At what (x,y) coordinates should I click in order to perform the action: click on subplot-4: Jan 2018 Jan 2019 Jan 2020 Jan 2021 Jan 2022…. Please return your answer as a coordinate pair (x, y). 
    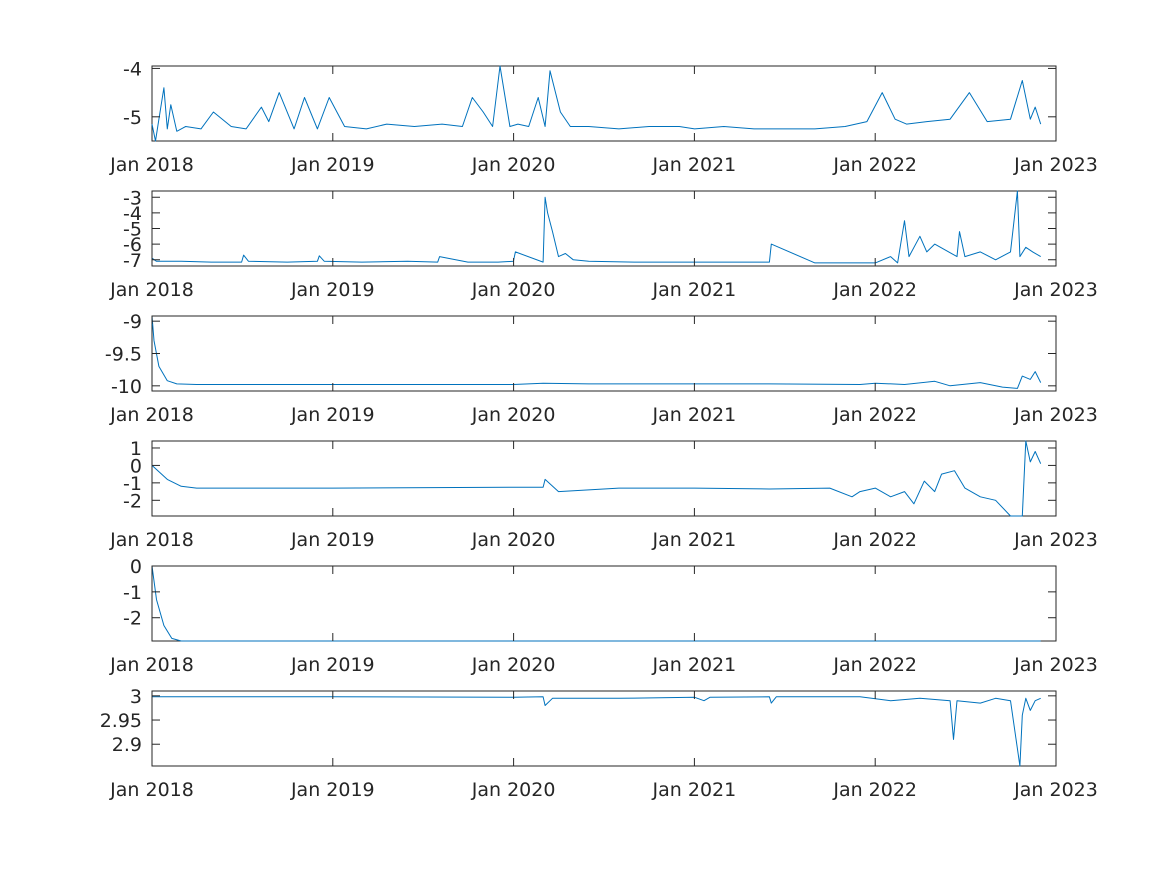
    Looking at the image, I should click on (603, 494).